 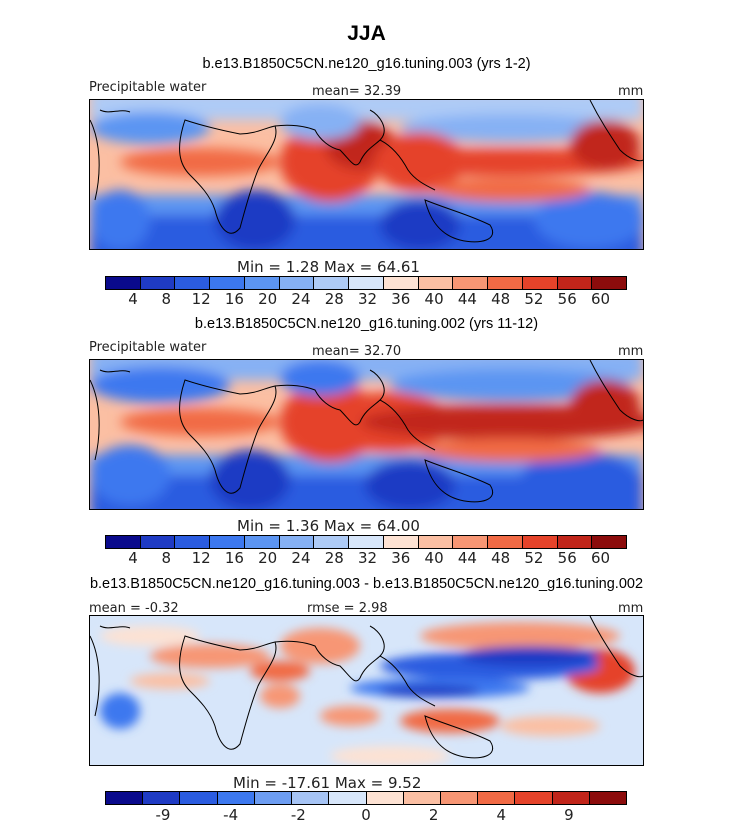 What do you see at coordinates (298, 815) in the screenshot?
I see `colorbar-tick-label: -2` at bounding box center [298, 815].